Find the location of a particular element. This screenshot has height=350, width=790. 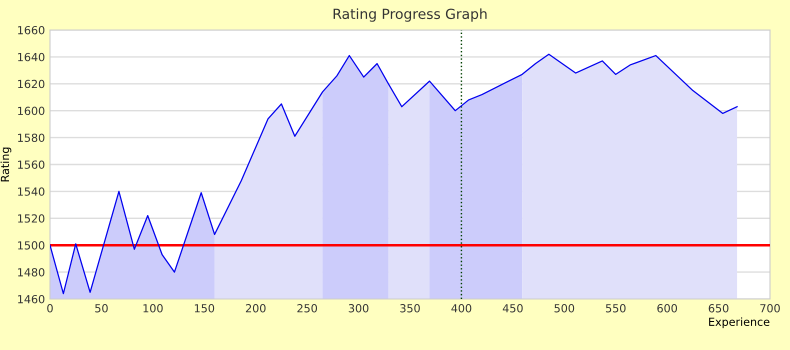

x-tick-label: 200 is located at coordinates (256, 308).